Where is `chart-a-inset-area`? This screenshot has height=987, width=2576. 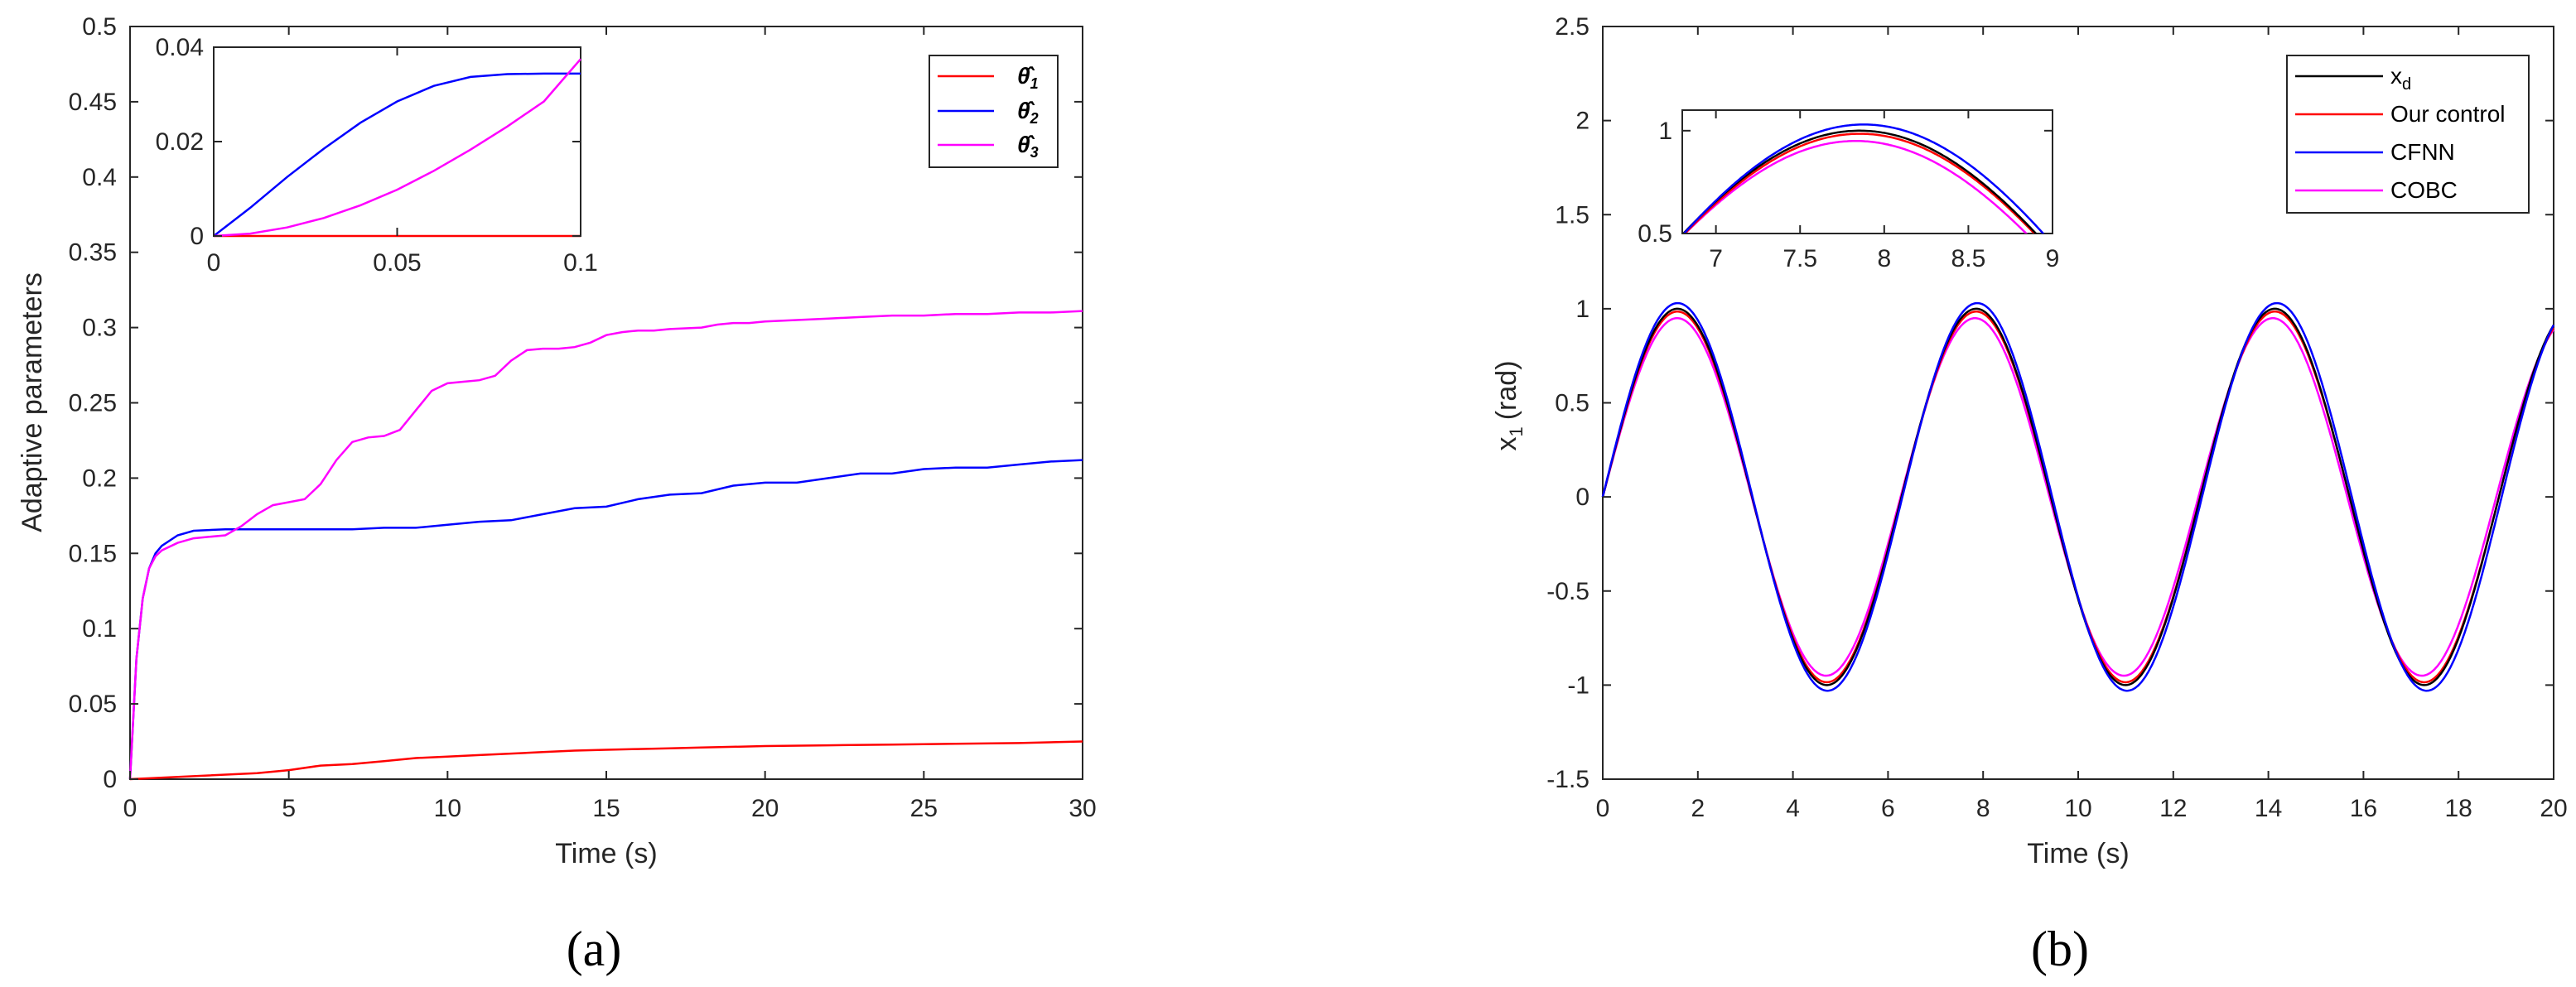
chart-a-inset-area is located at coordinates (397, 141).